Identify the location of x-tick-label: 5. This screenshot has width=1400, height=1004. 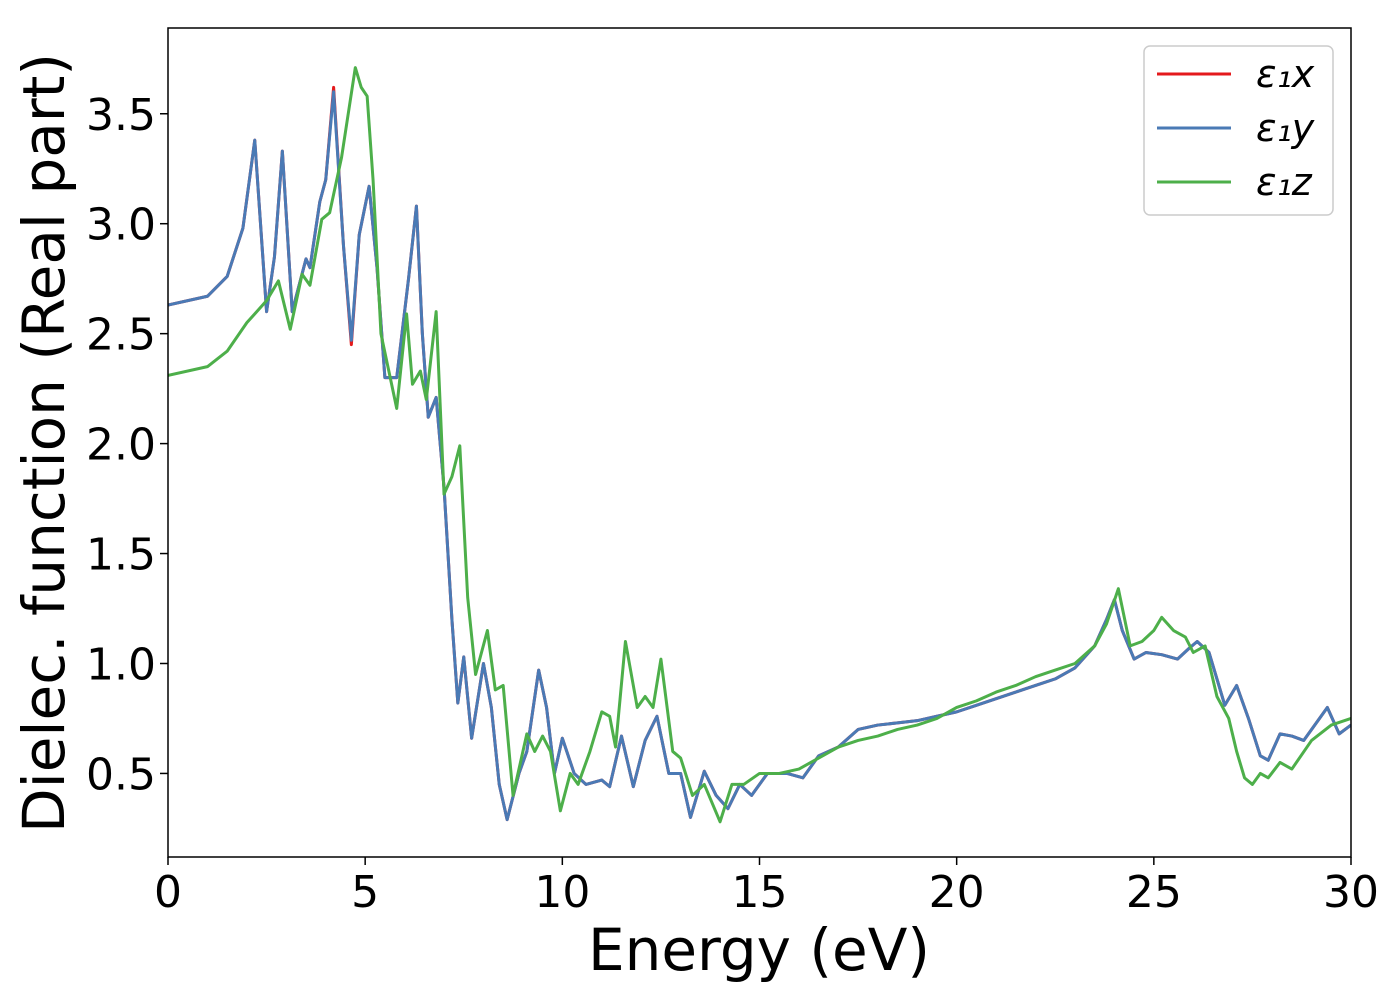
(365, 892).